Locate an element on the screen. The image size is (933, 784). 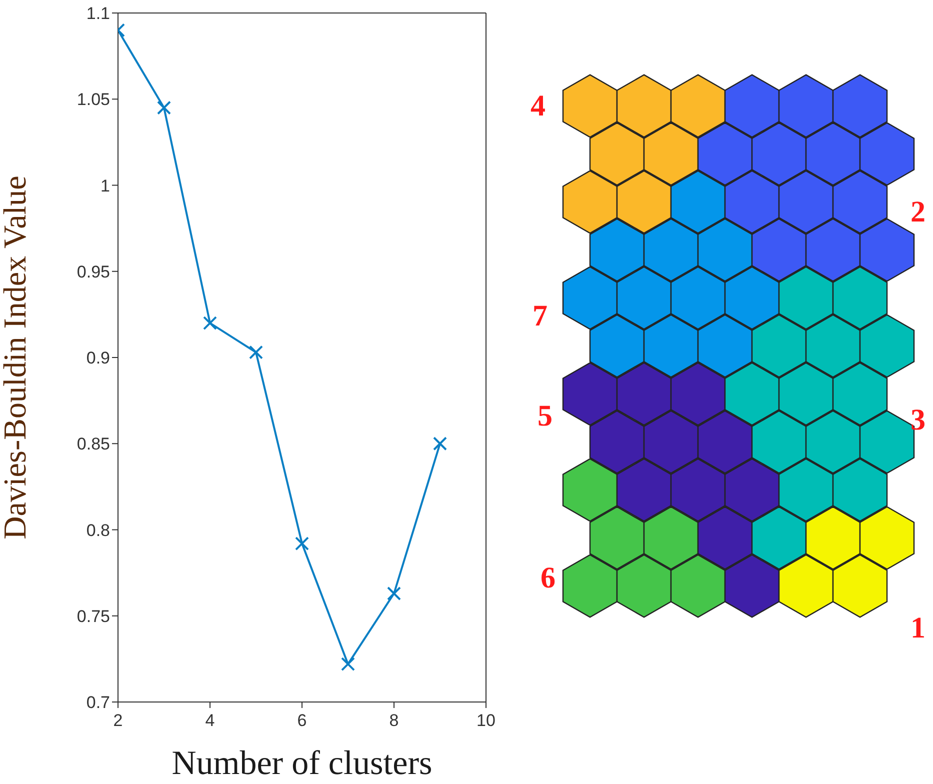
y-tick-label: 0.8 is located at coordinates (98, 530).